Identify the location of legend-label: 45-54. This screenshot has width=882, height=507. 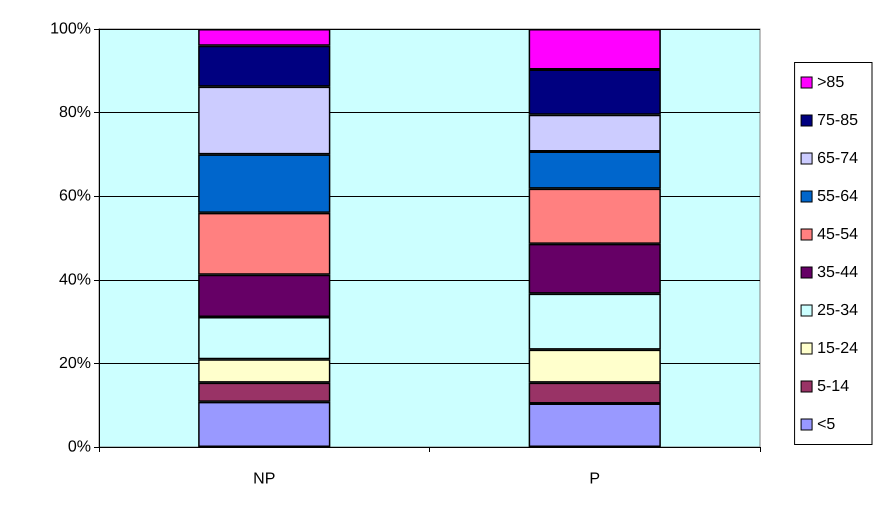
(837, 234).